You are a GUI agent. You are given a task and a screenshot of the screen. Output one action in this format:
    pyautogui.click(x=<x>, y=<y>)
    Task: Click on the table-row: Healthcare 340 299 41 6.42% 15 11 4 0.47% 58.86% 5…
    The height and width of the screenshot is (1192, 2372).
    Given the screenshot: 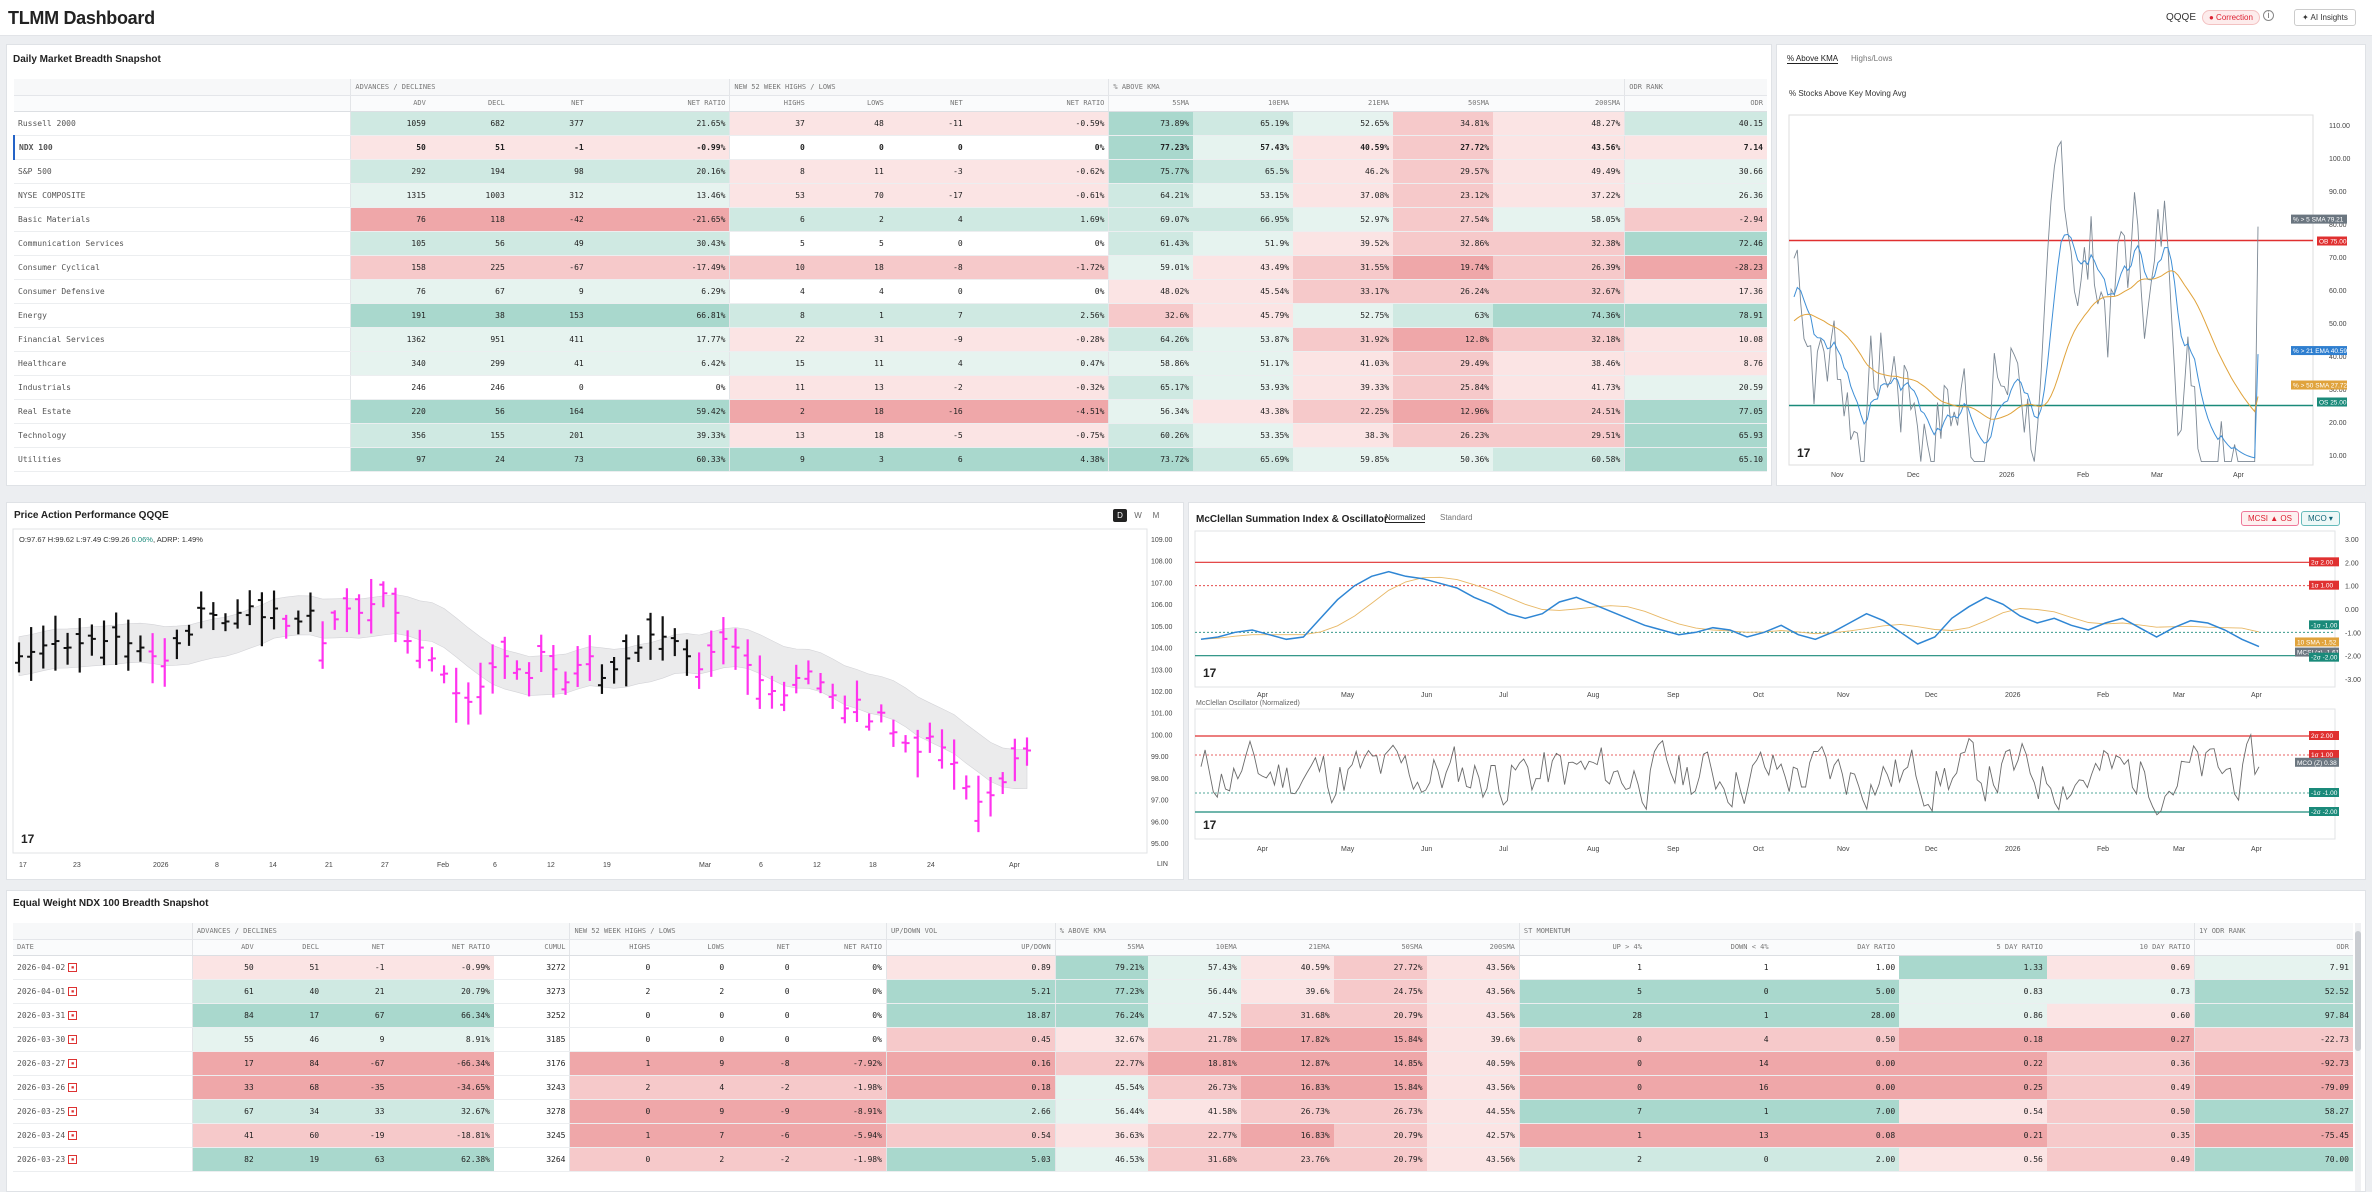 What is the action you would take?
    pyautogui.click(x=890, y=363)
    